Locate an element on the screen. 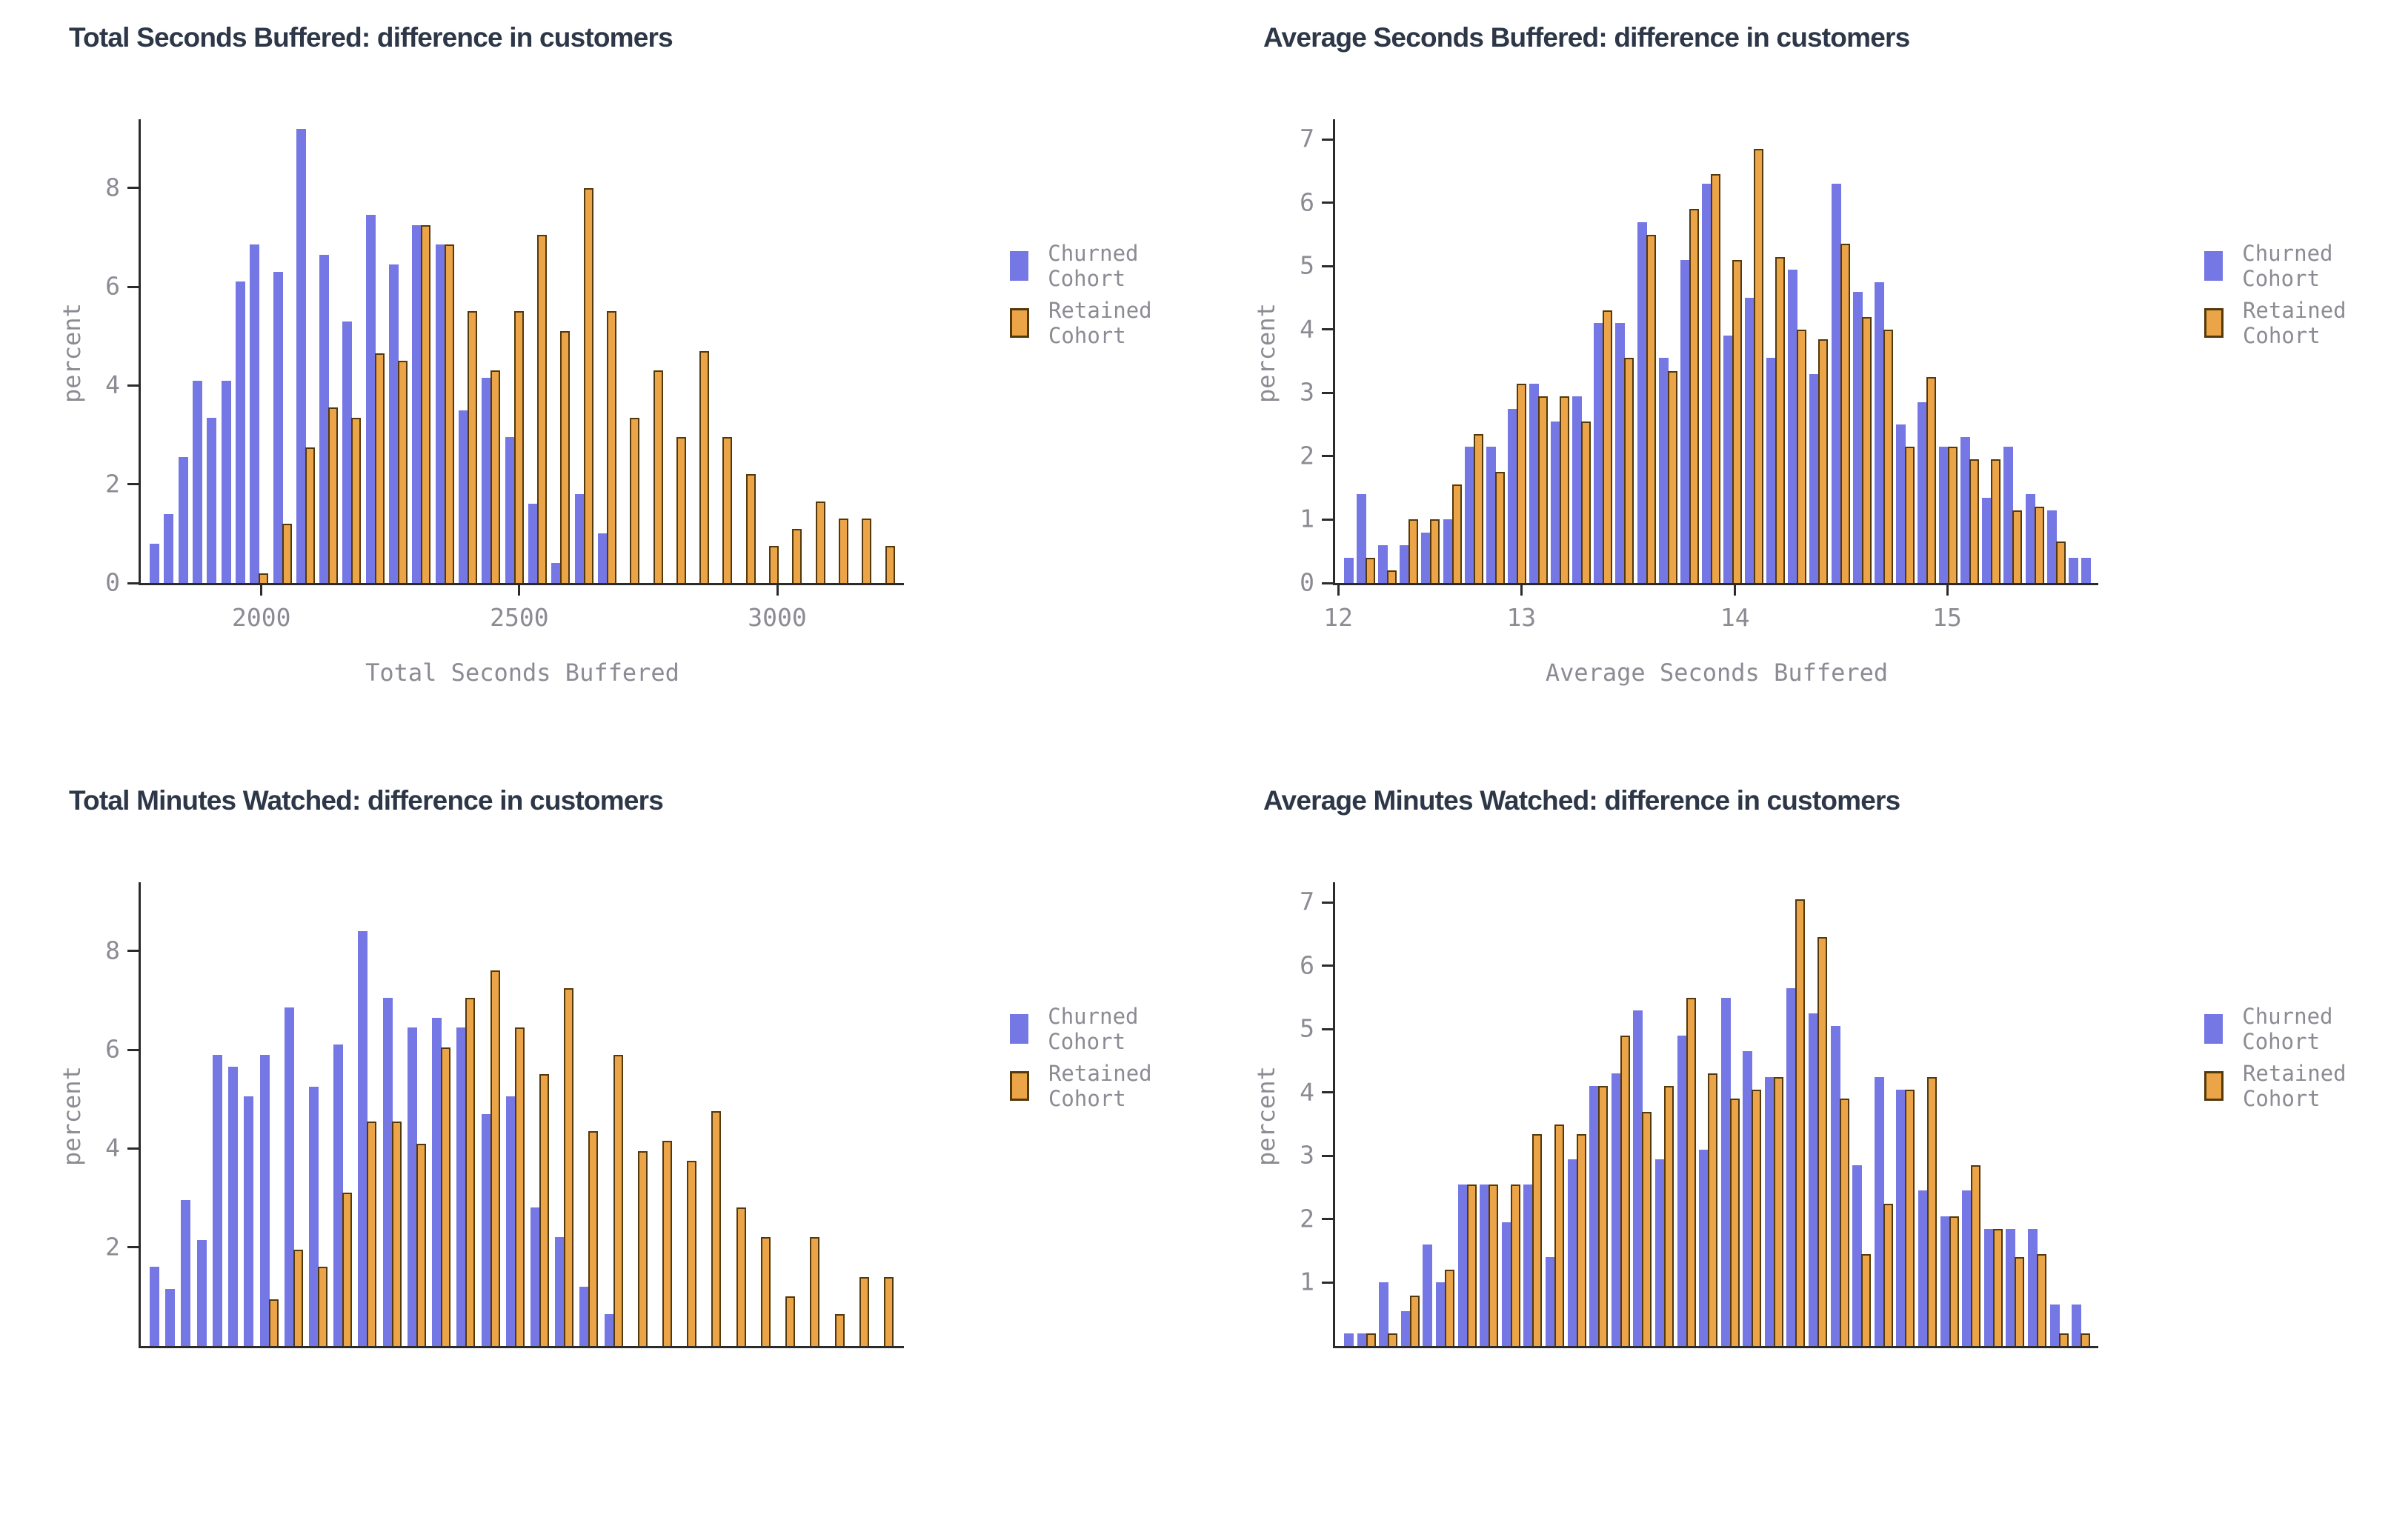 The width and height of the screenshot is (2408, 1526). legend-label: Retained Cohort is located at coordinates (1100, 1086).